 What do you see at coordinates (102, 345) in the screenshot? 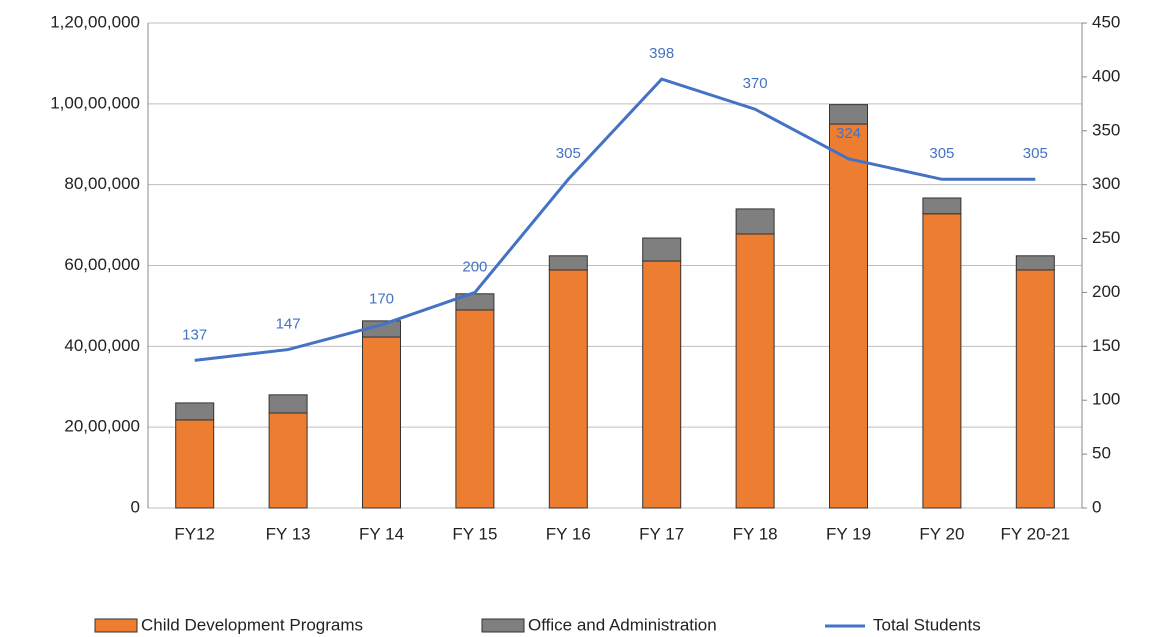
I see `y-tick-label: 40,00,000` at bounding box center [102, 345].